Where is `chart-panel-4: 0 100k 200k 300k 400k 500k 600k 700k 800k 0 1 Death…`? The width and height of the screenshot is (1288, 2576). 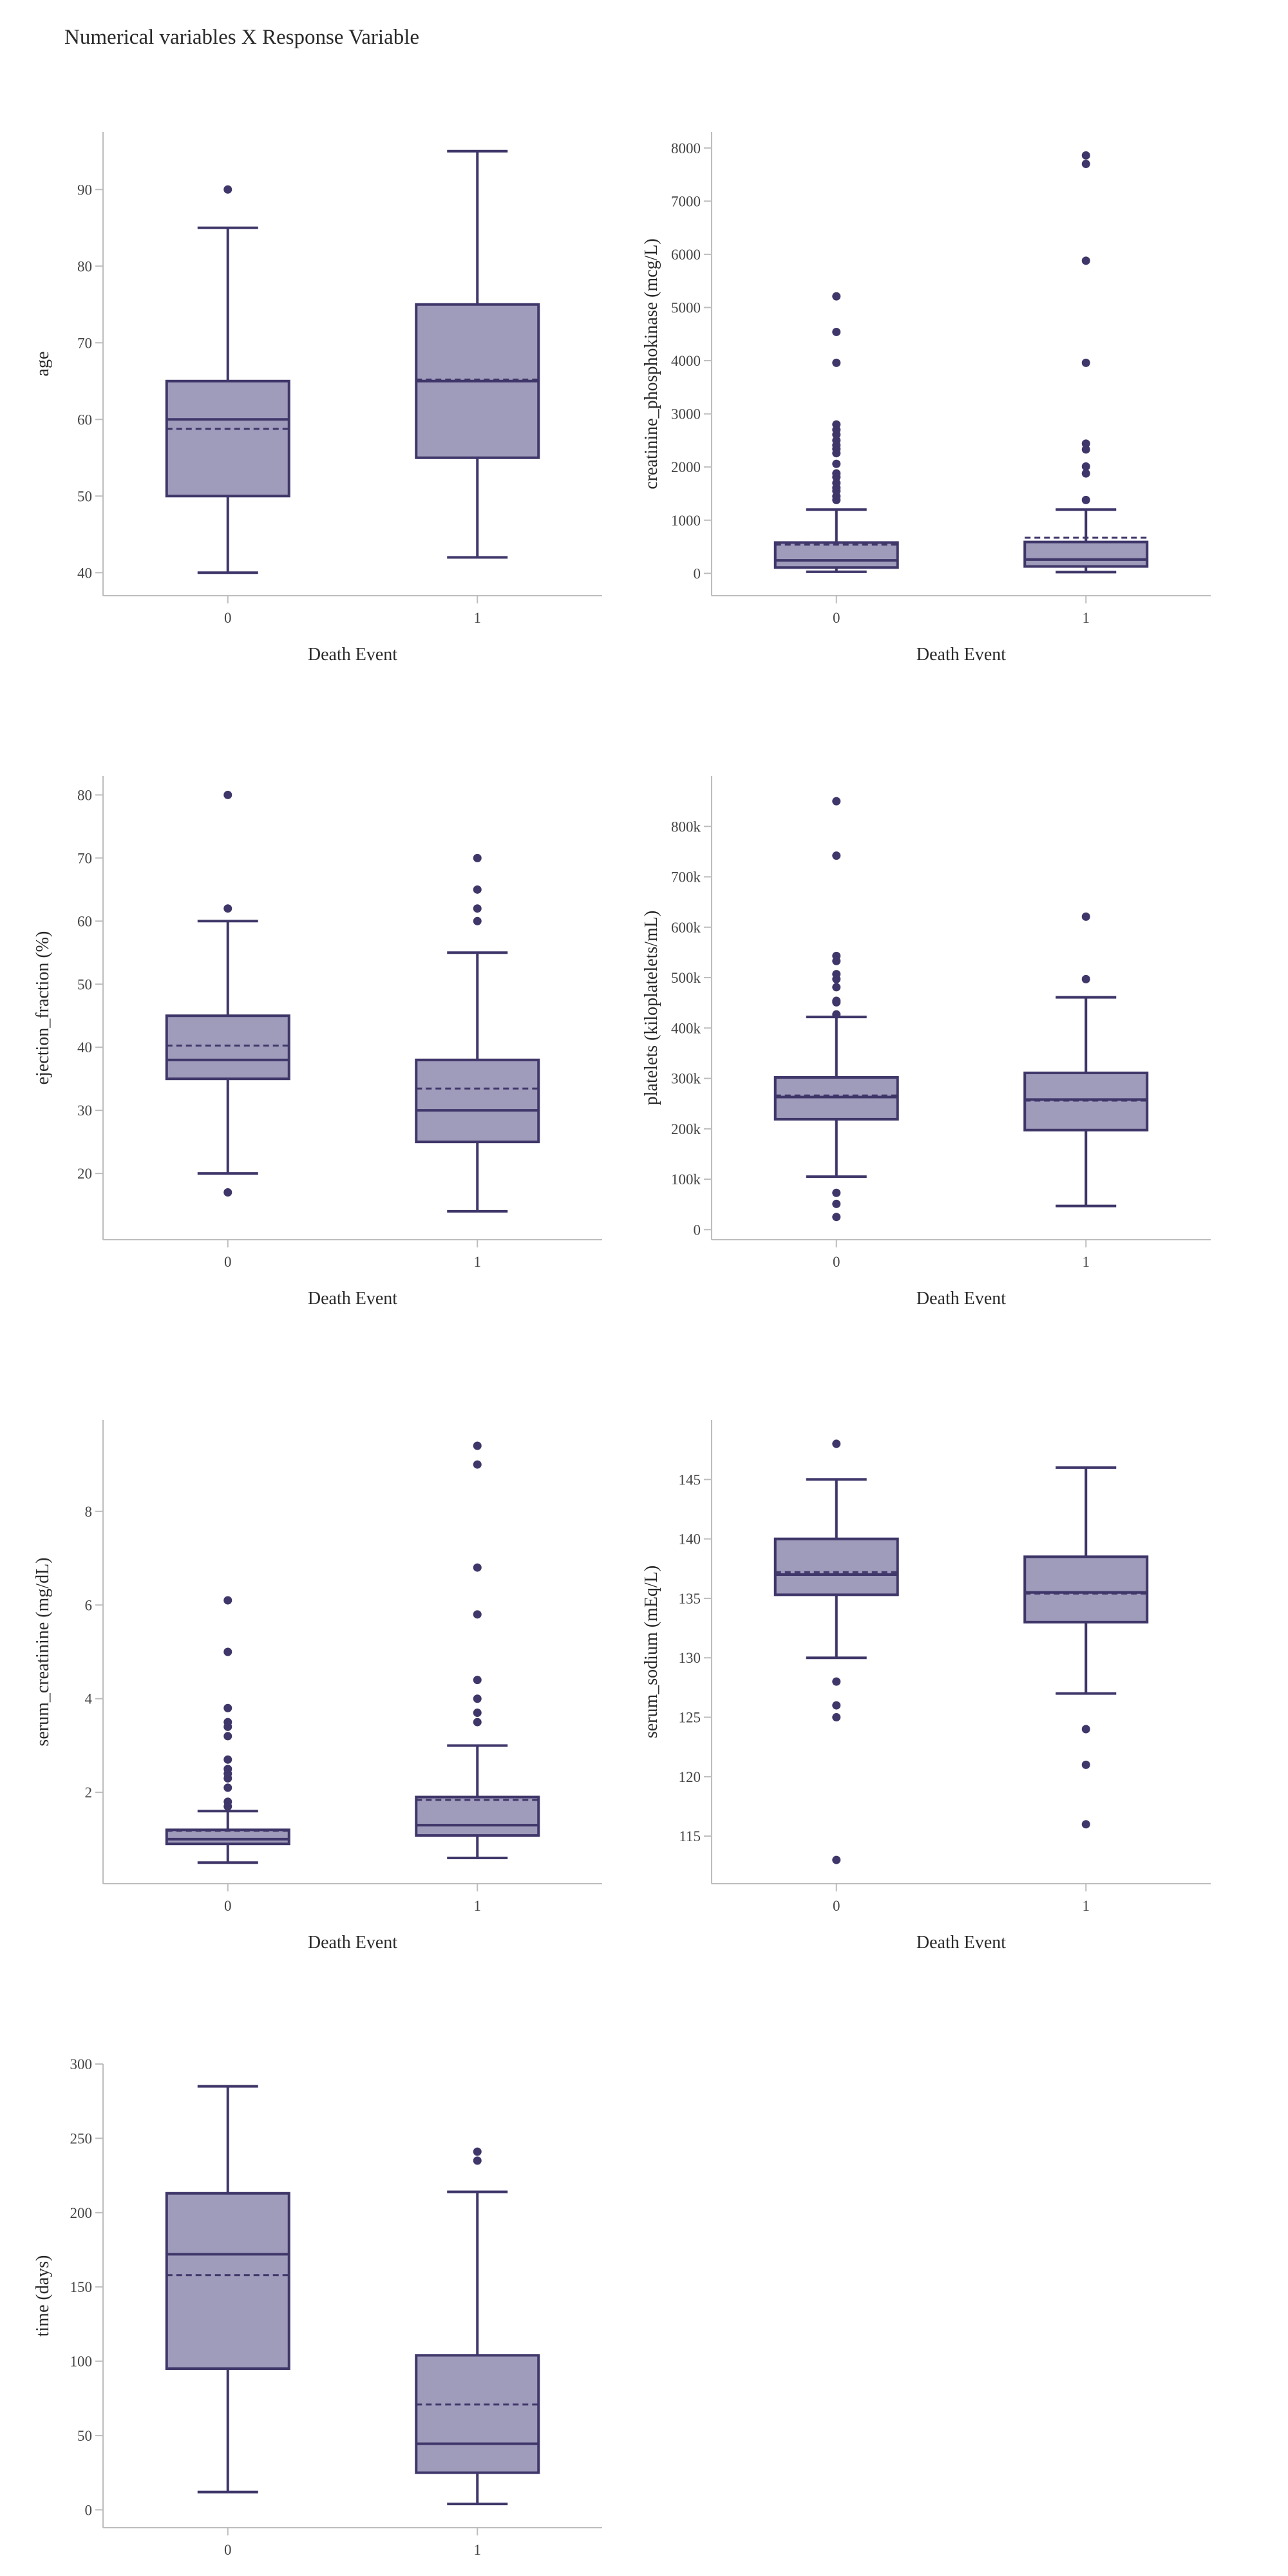 chart-panel-4: 0 100k 200k 300k 400k 500k 600k 700k 800k 0 1 Death… is located at coordinates (926, 1042).